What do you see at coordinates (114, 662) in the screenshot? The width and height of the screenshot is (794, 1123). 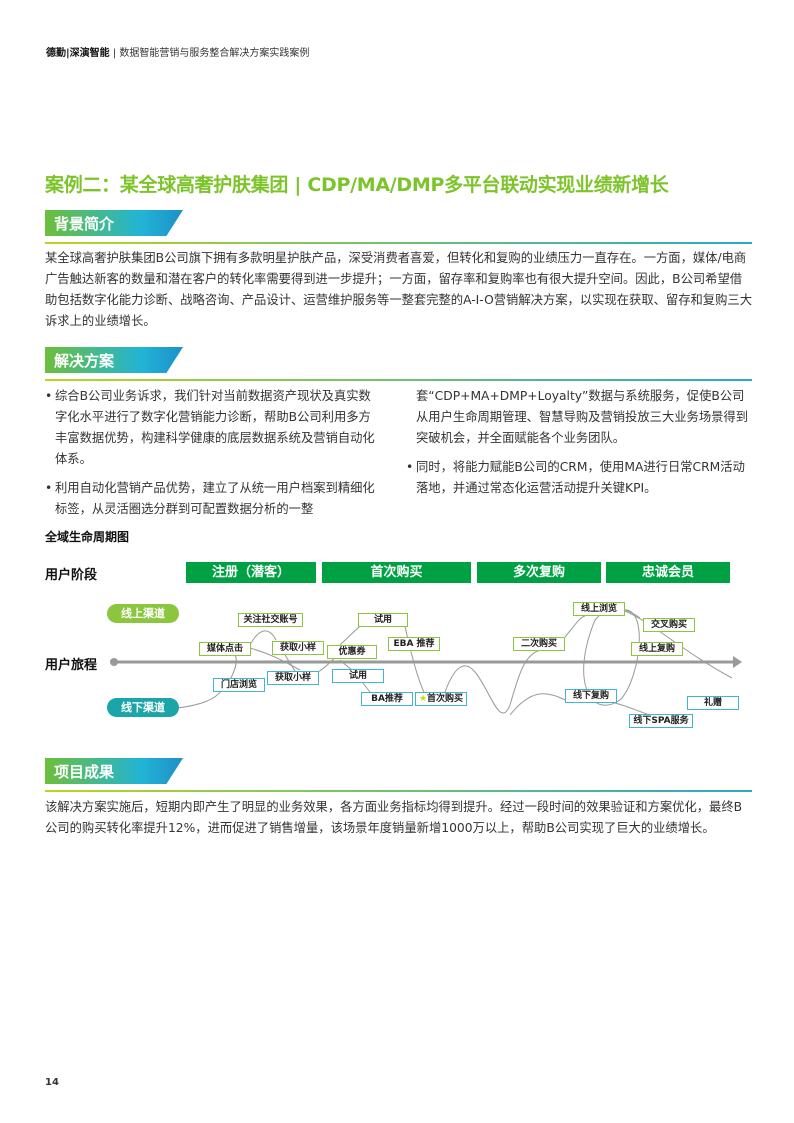 I see `axis-start-dot` at bounding box center [114, 662].